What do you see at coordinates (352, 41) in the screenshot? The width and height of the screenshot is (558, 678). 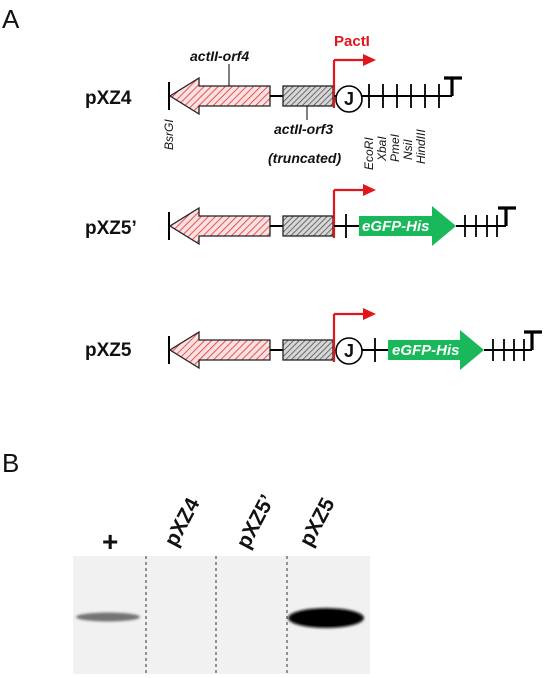 I see `promoter-label: PactI` at bounding box center [352, 41].